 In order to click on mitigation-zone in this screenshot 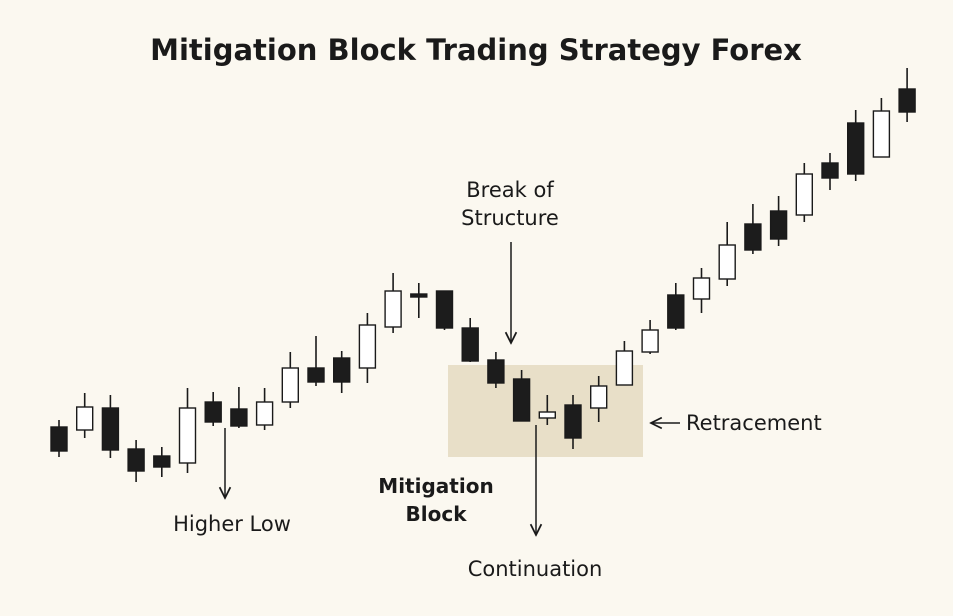, I will do `click(545, 411)`.